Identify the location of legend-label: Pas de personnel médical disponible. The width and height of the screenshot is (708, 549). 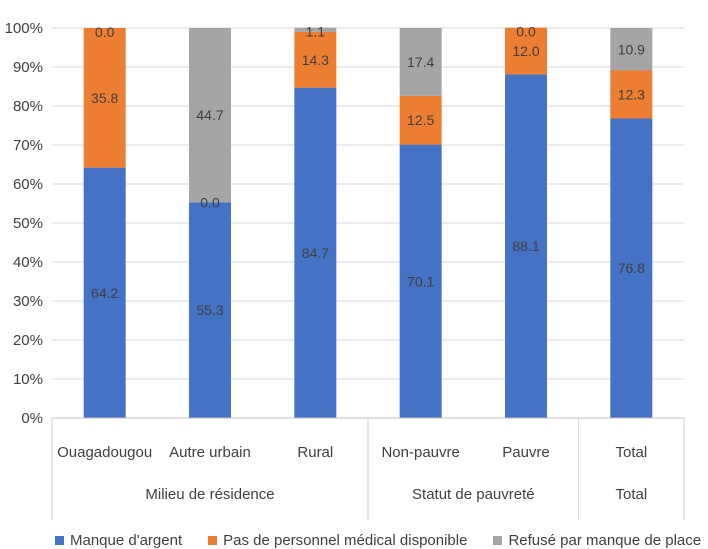
(345, 540).